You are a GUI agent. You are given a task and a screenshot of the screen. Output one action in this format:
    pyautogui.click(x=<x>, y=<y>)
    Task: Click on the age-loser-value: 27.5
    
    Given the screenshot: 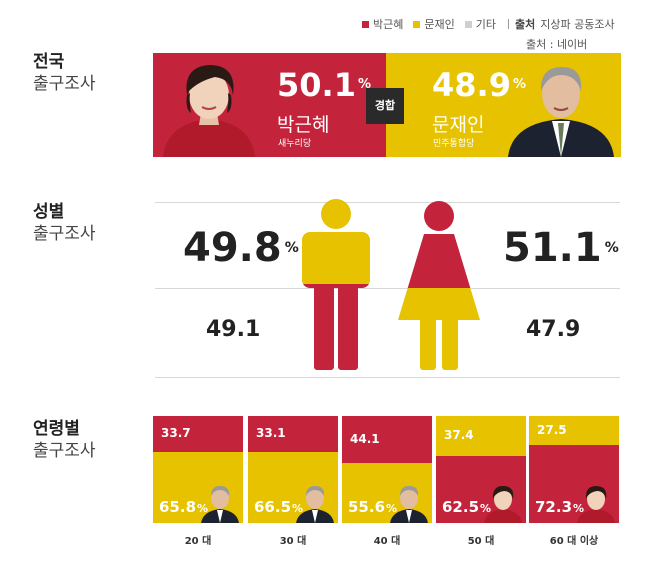 What is the action you would take?
    pyautogui.click(x=552, y=429)
    